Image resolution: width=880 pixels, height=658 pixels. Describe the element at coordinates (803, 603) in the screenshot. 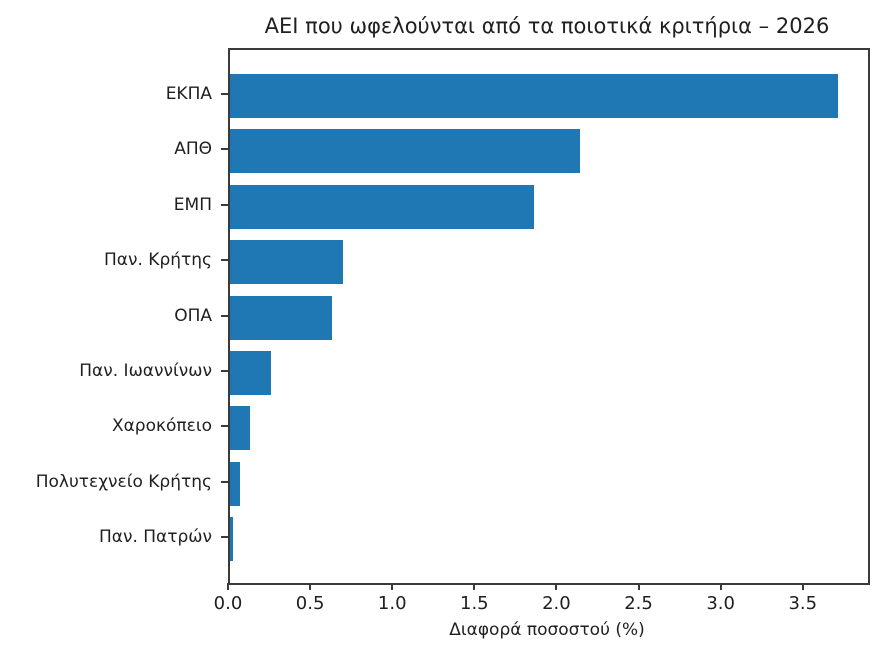

I see `x-tick-label: 3.5` at that location.